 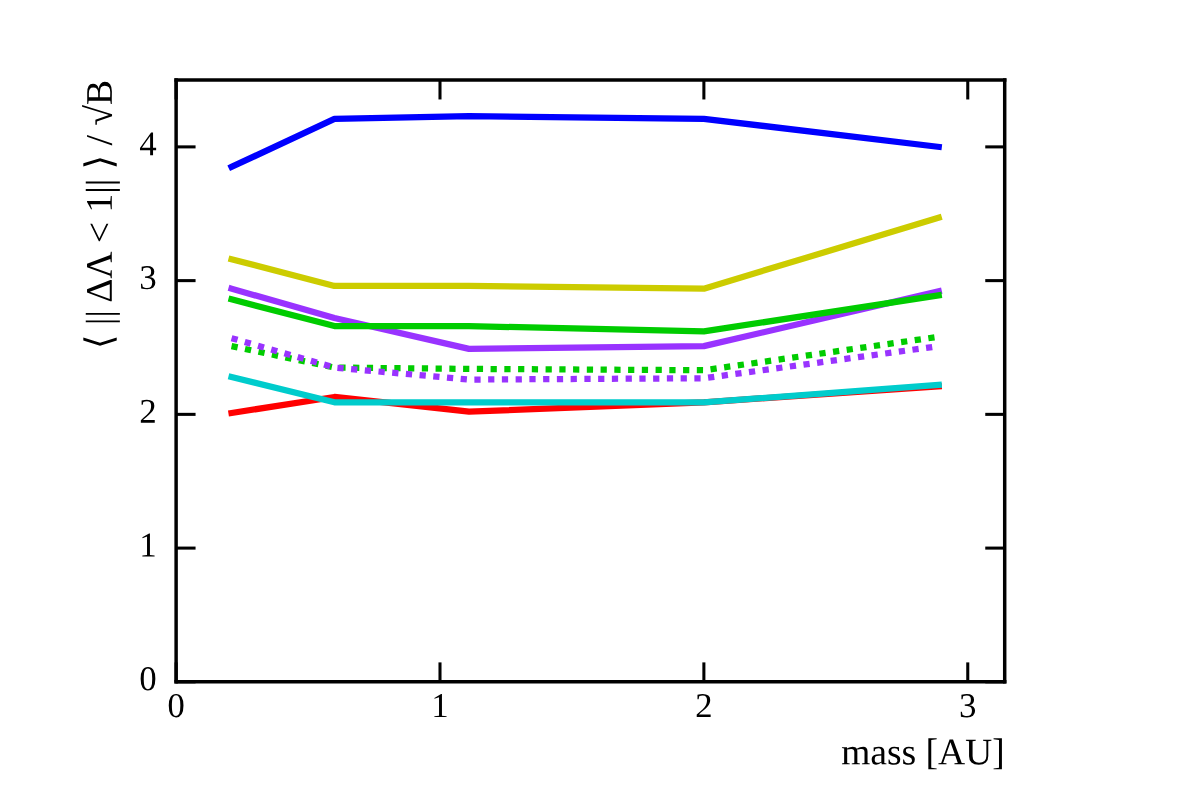 I want to click on y-tick-label: 0, so click(x=148, y=679).